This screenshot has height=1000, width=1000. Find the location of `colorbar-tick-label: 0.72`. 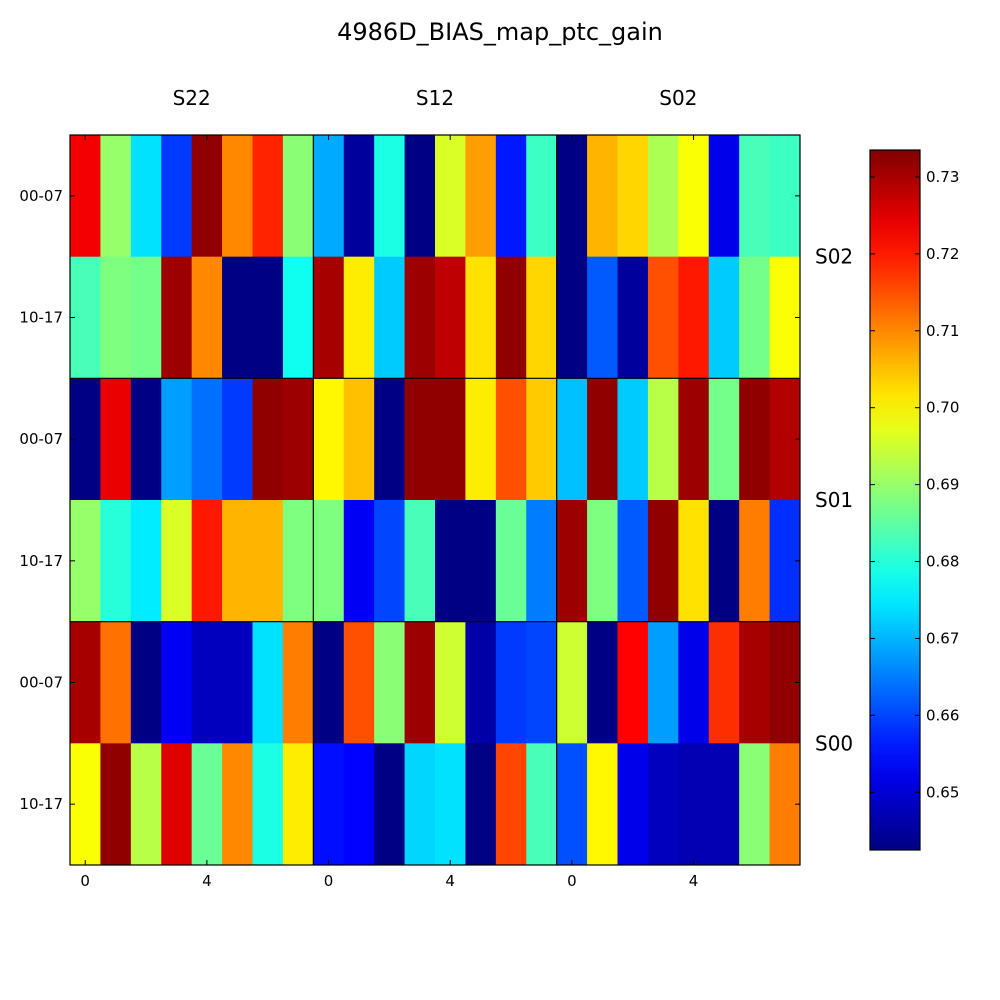

colorbar-tick-label: 0.72 is located at coordinates (942, 254).